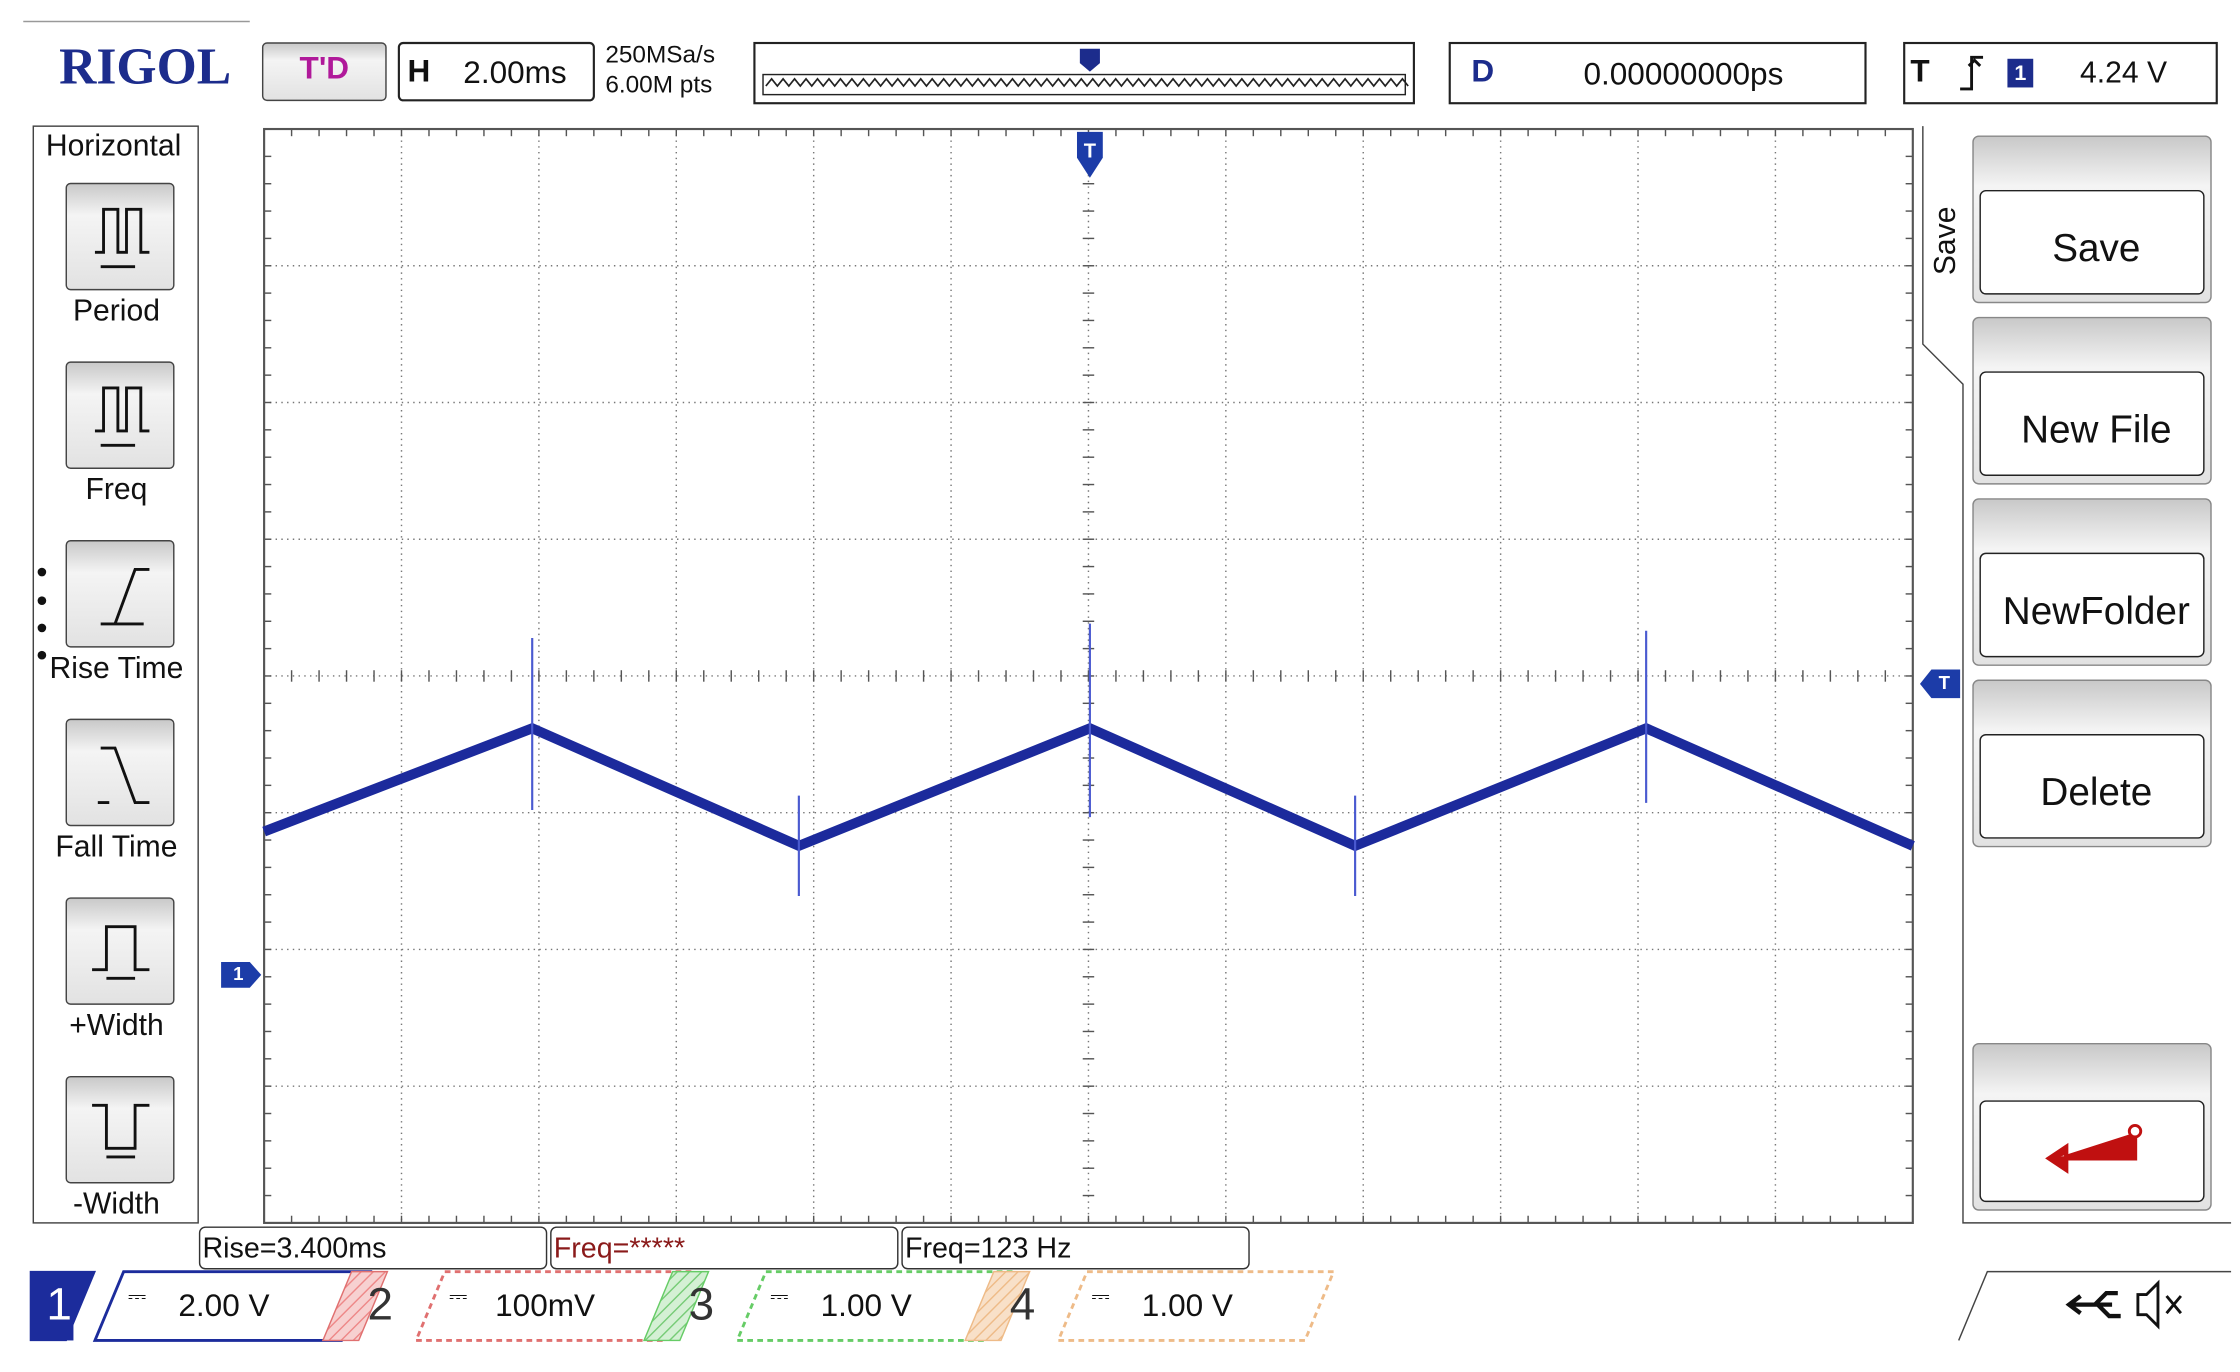 This screenshot has height=1372, width=2240. What do you see at coordinates (2123, 73) in the screenshot?
I see `trigger-level: 4.24 V` at bounding box center [2123, 73].